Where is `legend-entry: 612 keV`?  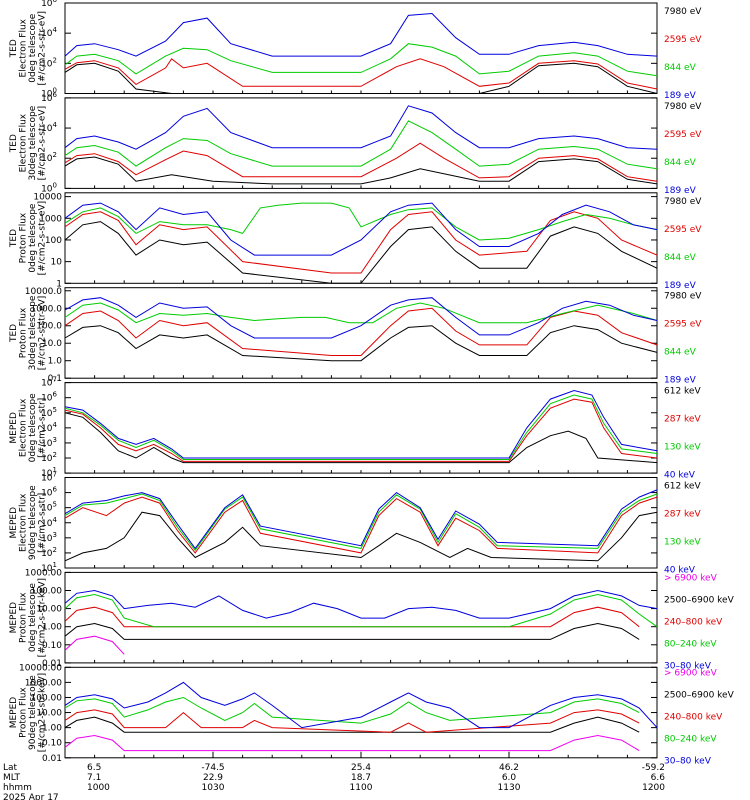
legend-entry: 612 keV is located at coordinates (682, 392).